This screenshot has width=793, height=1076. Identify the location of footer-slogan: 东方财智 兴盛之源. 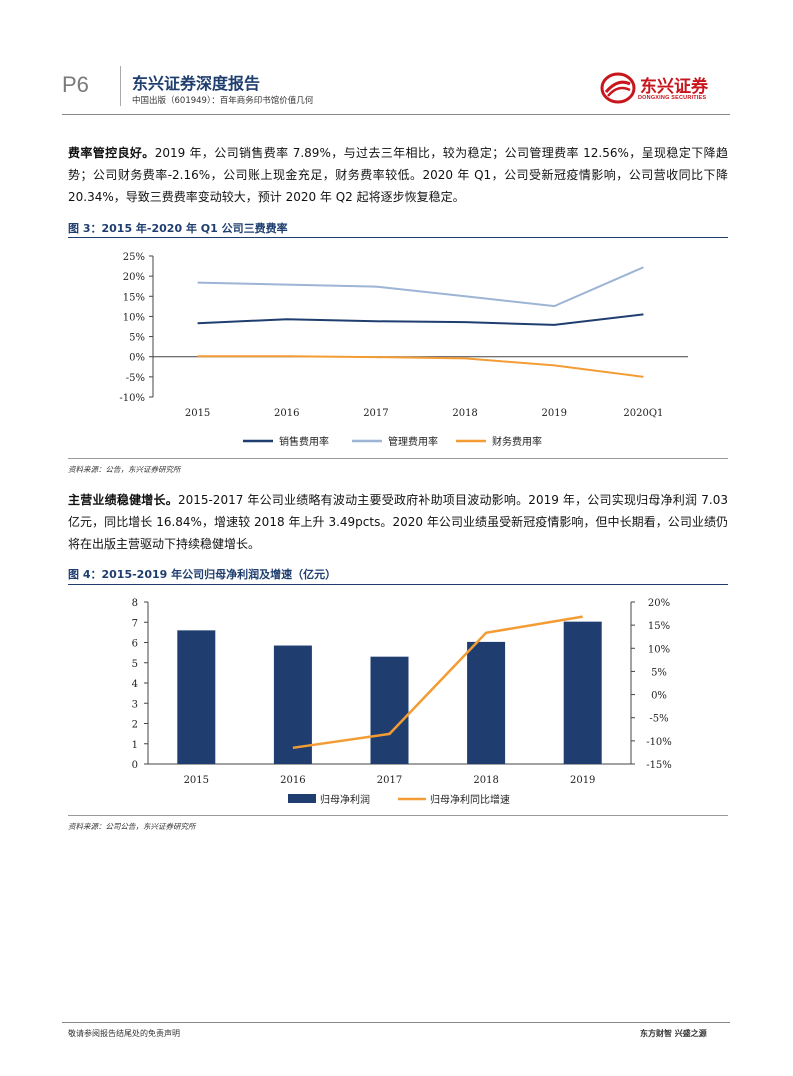
(673, 1033).